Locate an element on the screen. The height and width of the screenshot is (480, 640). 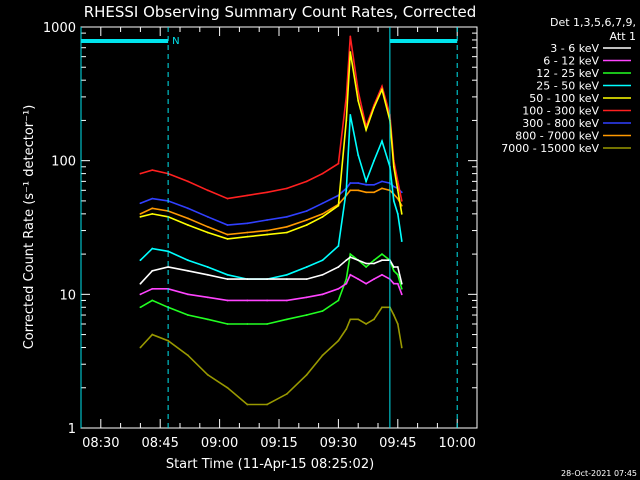
x-axis-label: Start Time (11-Apr-15 08:25:02) is located at coordinates (270, 464).